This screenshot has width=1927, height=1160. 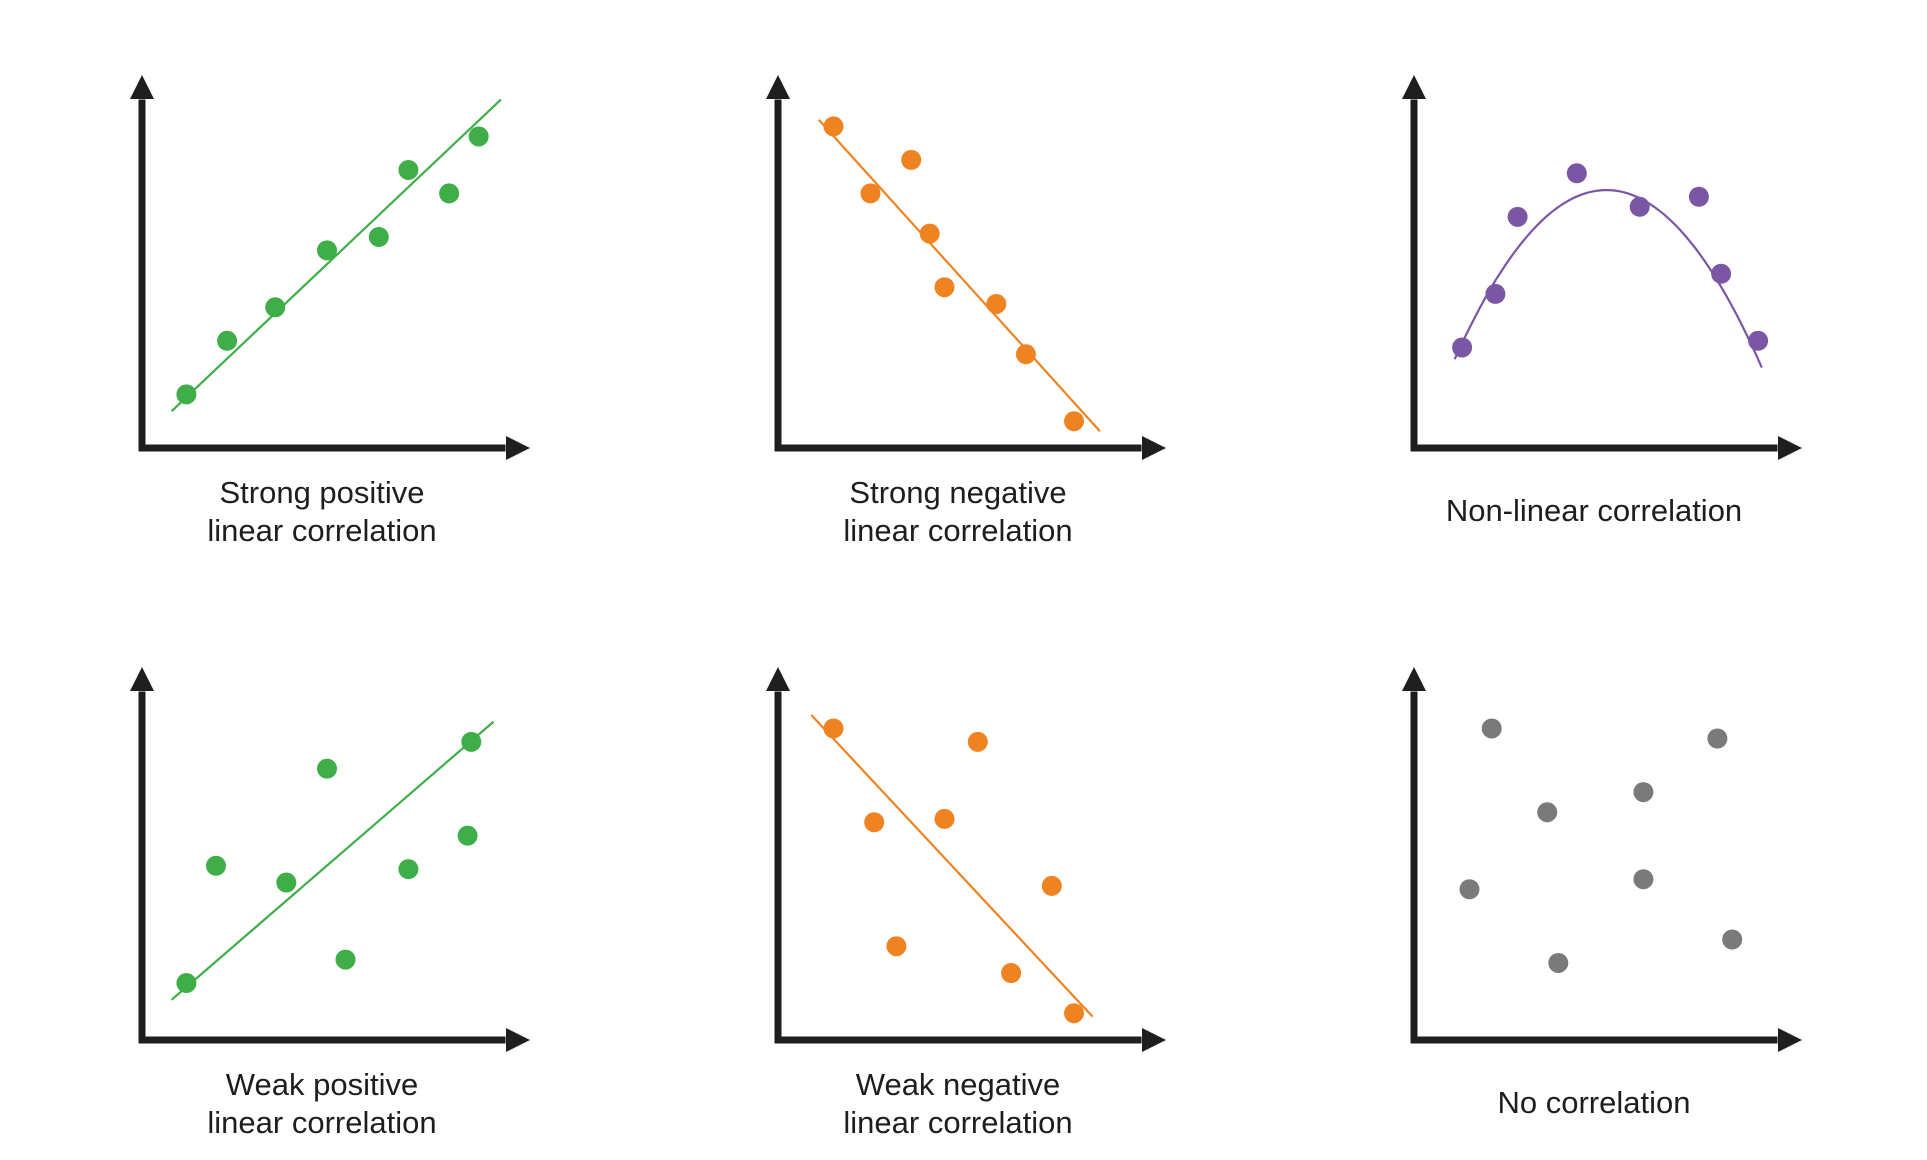 I want to click on caption-line: Weak negative, so click(x=958, y=1084).